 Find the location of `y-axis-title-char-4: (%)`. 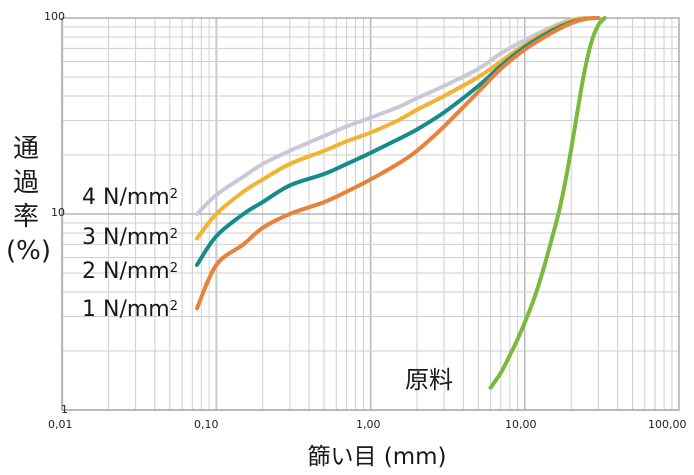

y-axis-title-char-4: (%) is located at coordinates (28, 251).